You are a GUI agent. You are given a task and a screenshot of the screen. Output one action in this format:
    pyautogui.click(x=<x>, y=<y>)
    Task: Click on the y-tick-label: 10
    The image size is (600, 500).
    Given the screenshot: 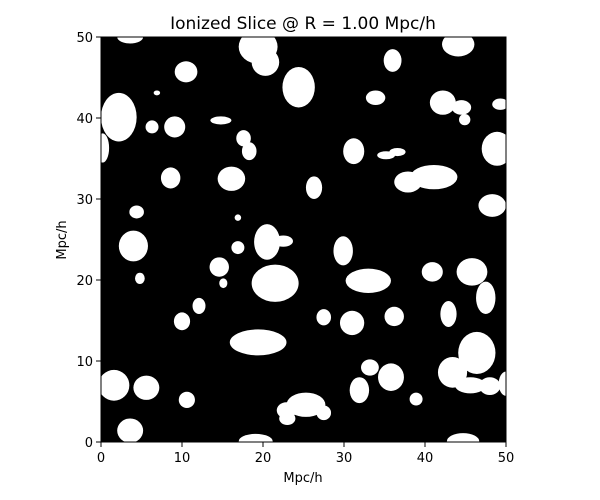 What is the action you would take?
    pyautogui.click(x=84, y=362)
    